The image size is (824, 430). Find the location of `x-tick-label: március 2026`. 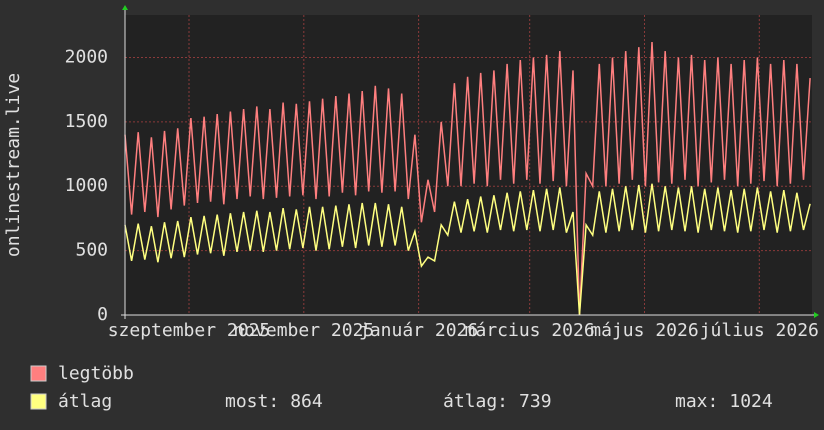

x-tick-label: március 2026 is located at coordinates (530, 330).